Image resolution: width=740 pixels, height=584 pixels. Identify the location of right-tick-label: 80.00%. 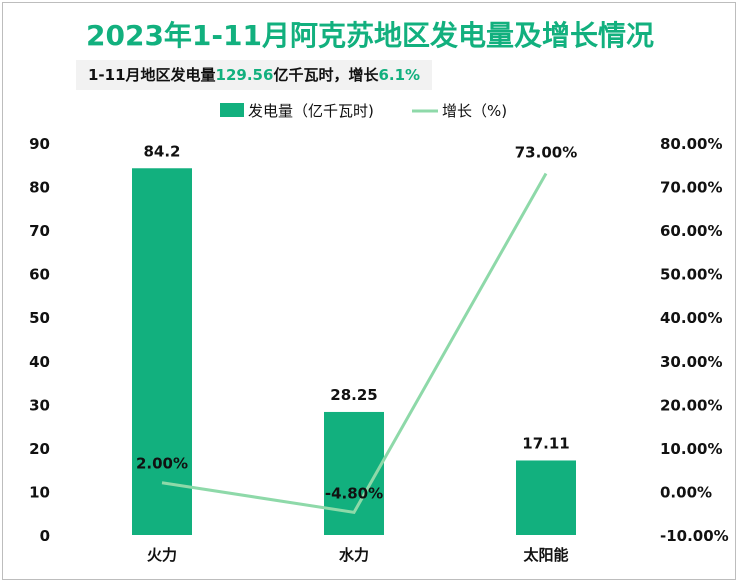
(691, 144).